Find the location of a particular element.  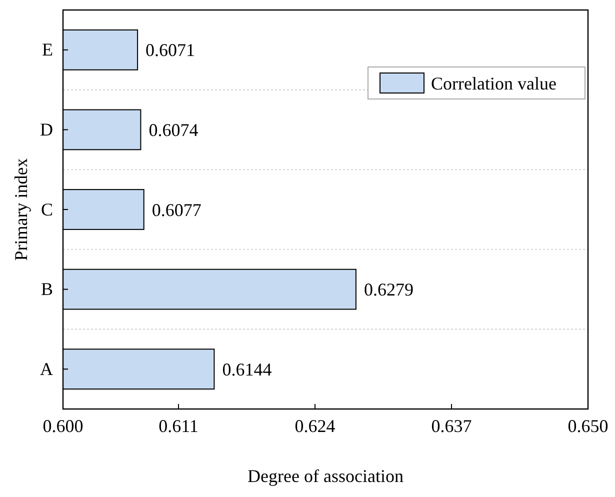

data-label: 0.6077 is located at coordinates (177, 210).